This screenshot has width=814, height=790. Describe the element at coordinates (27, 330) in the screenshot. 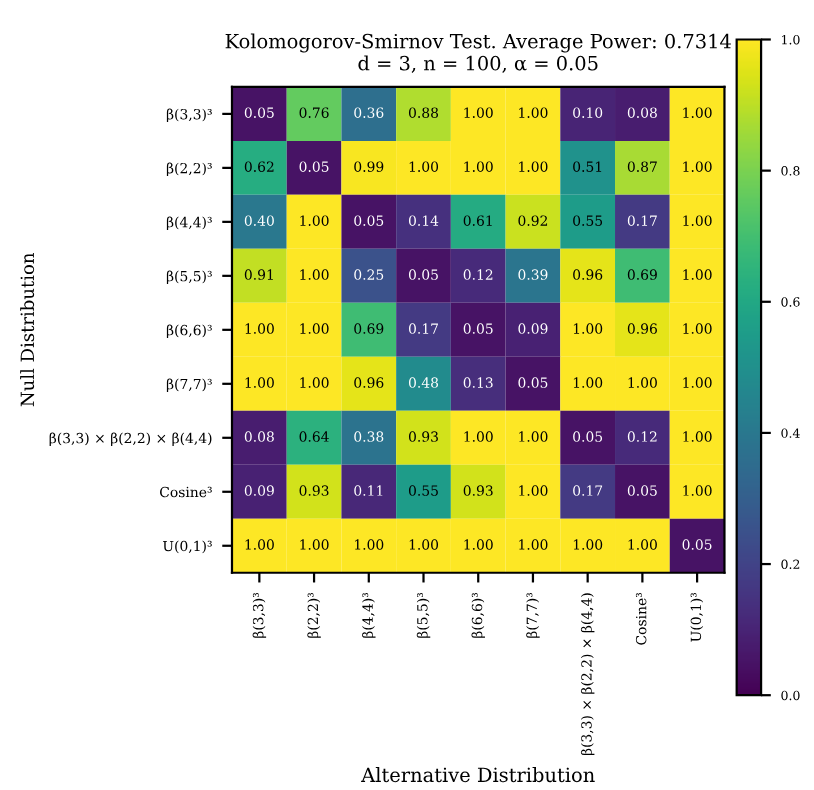

I see `y-axis-title: Null Distribution` at that location.